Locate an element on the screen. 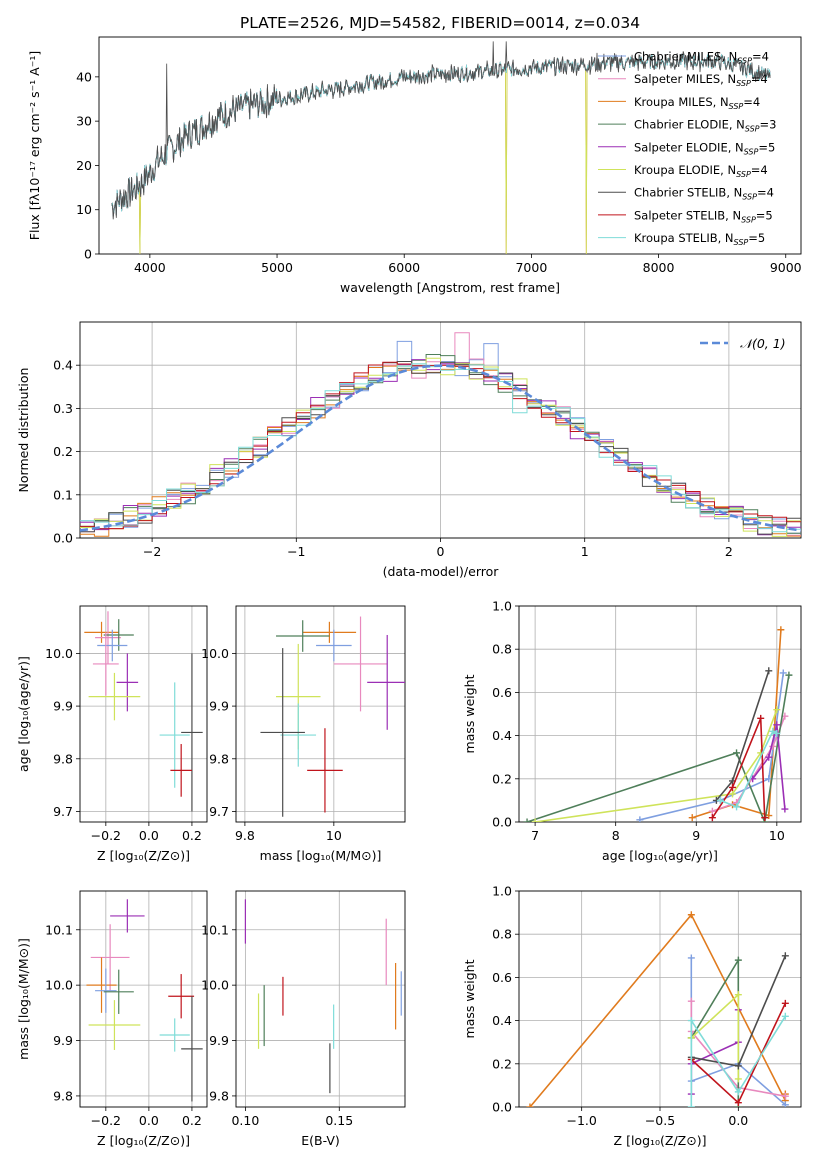 This screenshot has height=1170, width=819. y-tick-label: 10.0 is located at coordinates (59, 985).